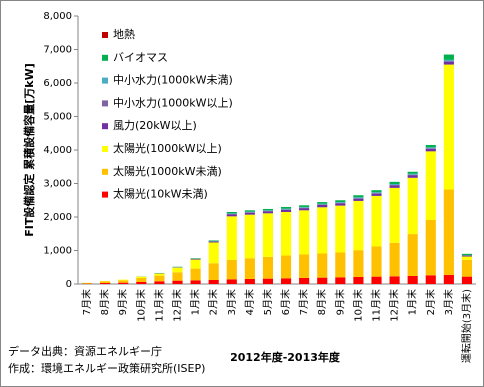 This screenshot has width=484, height=387. What do you see at coordinates (339, 302) in the screenshot?
I see `x-tick-label: 9月末` at bounding box center [339, 302].